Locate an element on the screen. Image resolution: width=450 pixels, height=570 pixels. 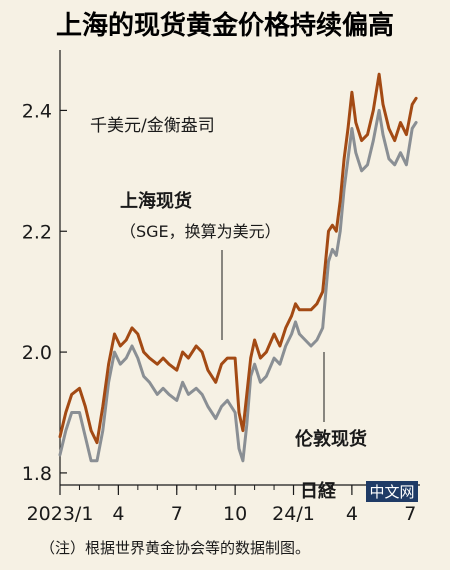
y-tick-label: 2.2 is located at coordinates (37, 232).